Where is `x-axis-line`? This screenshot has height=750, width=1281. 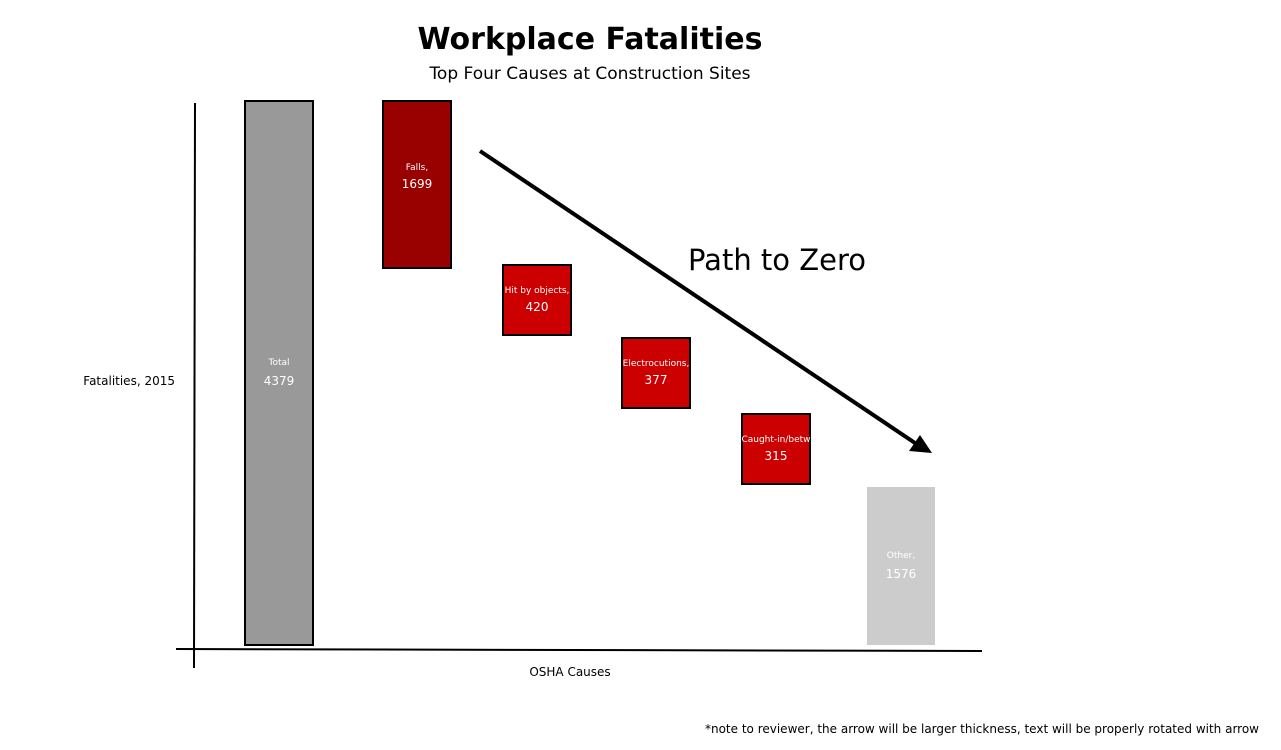 x-axis-line is located at coordinates (579, 650).